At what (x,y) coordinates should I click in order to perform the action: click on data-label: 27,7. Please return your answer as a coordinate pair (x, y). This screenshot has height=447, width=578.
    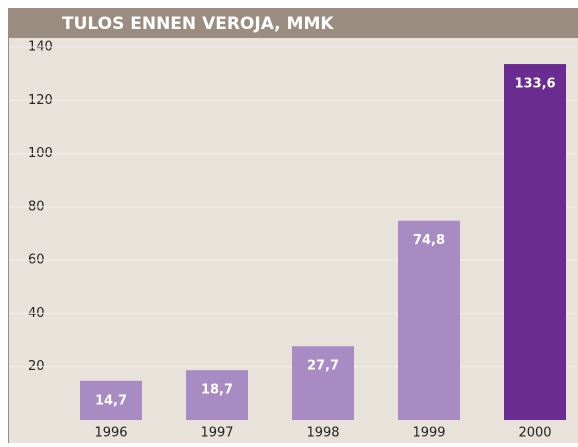
    Looking at the image, I should click on (323, 366).